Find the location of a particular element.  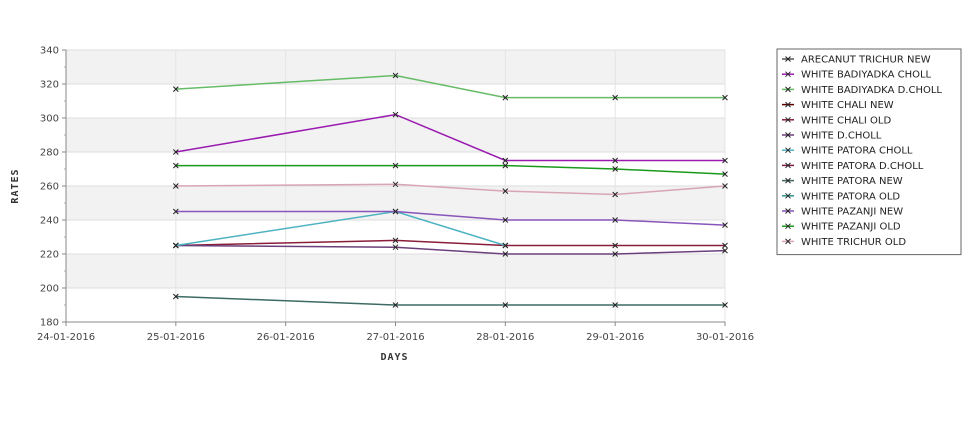

legend-item: WHITE D.CHOLL is located at coordinates (832, 136).